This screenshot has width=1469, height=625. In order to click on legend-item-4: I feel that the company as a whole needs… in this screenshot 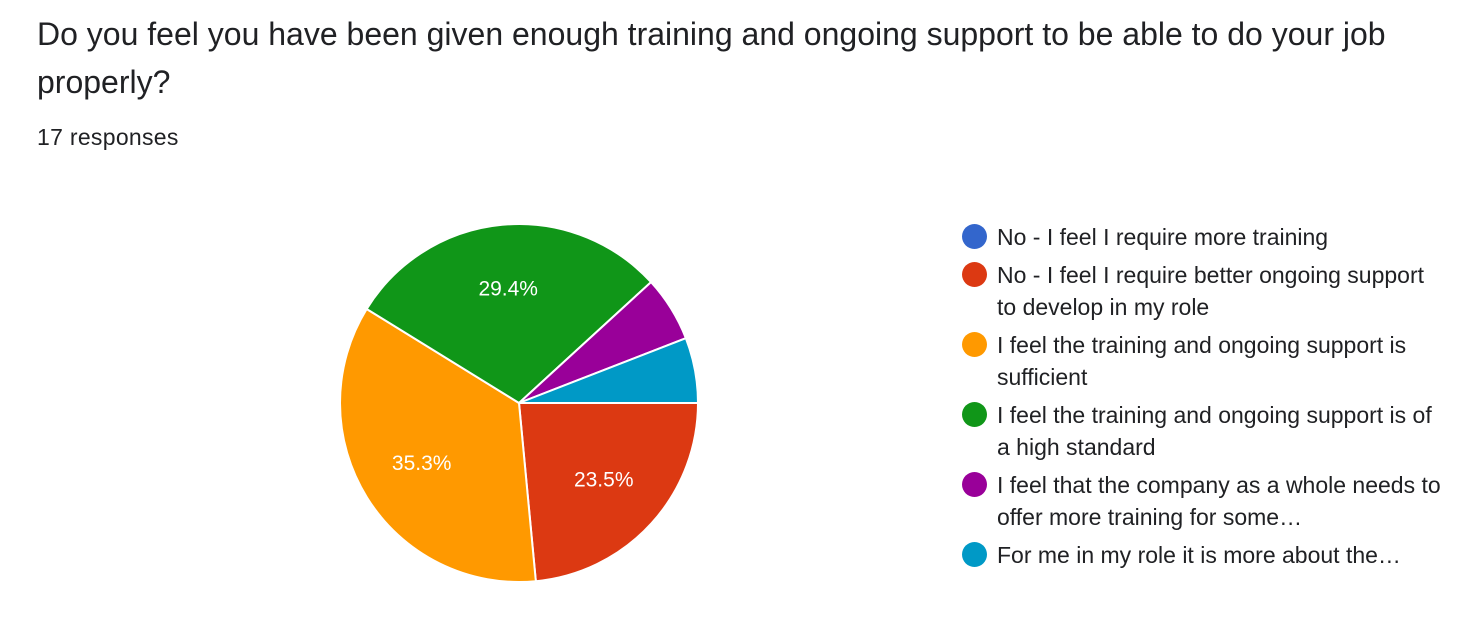, I will do `click(1202, 501)`.